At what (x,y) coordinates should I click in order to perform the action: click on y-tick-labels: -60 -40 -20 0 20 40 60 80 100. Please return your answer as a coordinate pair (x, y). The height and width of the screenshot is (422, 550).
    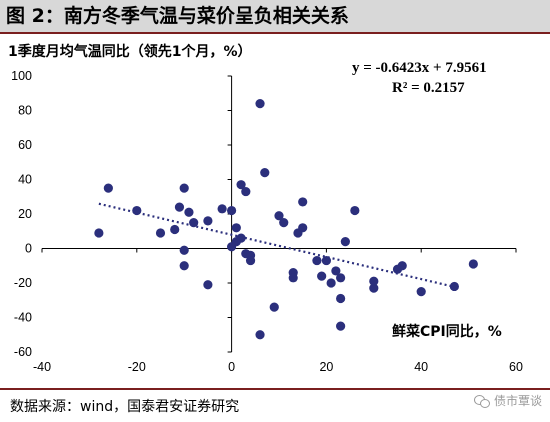
    Looking at the image, I should click on (21, 214).